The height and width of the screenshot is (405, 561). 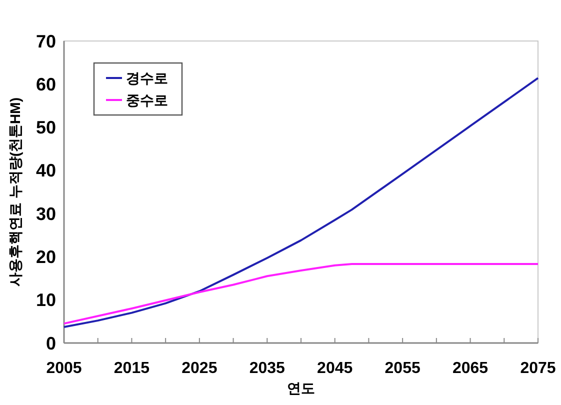 I want to click on y-tick-label: 0, so click(x=51, y=343).